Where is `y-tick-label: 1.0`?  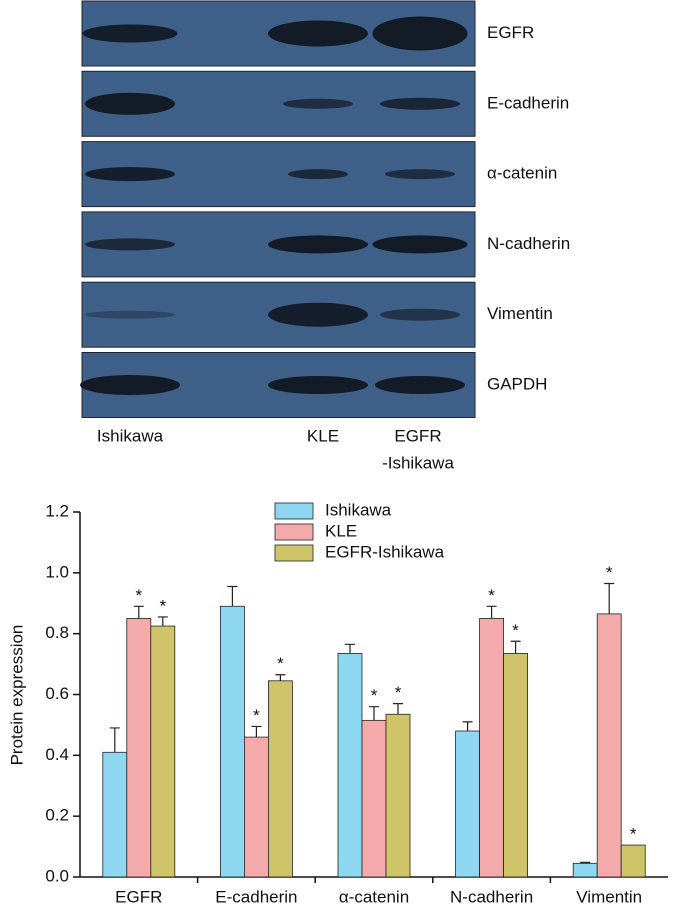
y-tick-label: 1.0 is located at coordinates (57, 571).